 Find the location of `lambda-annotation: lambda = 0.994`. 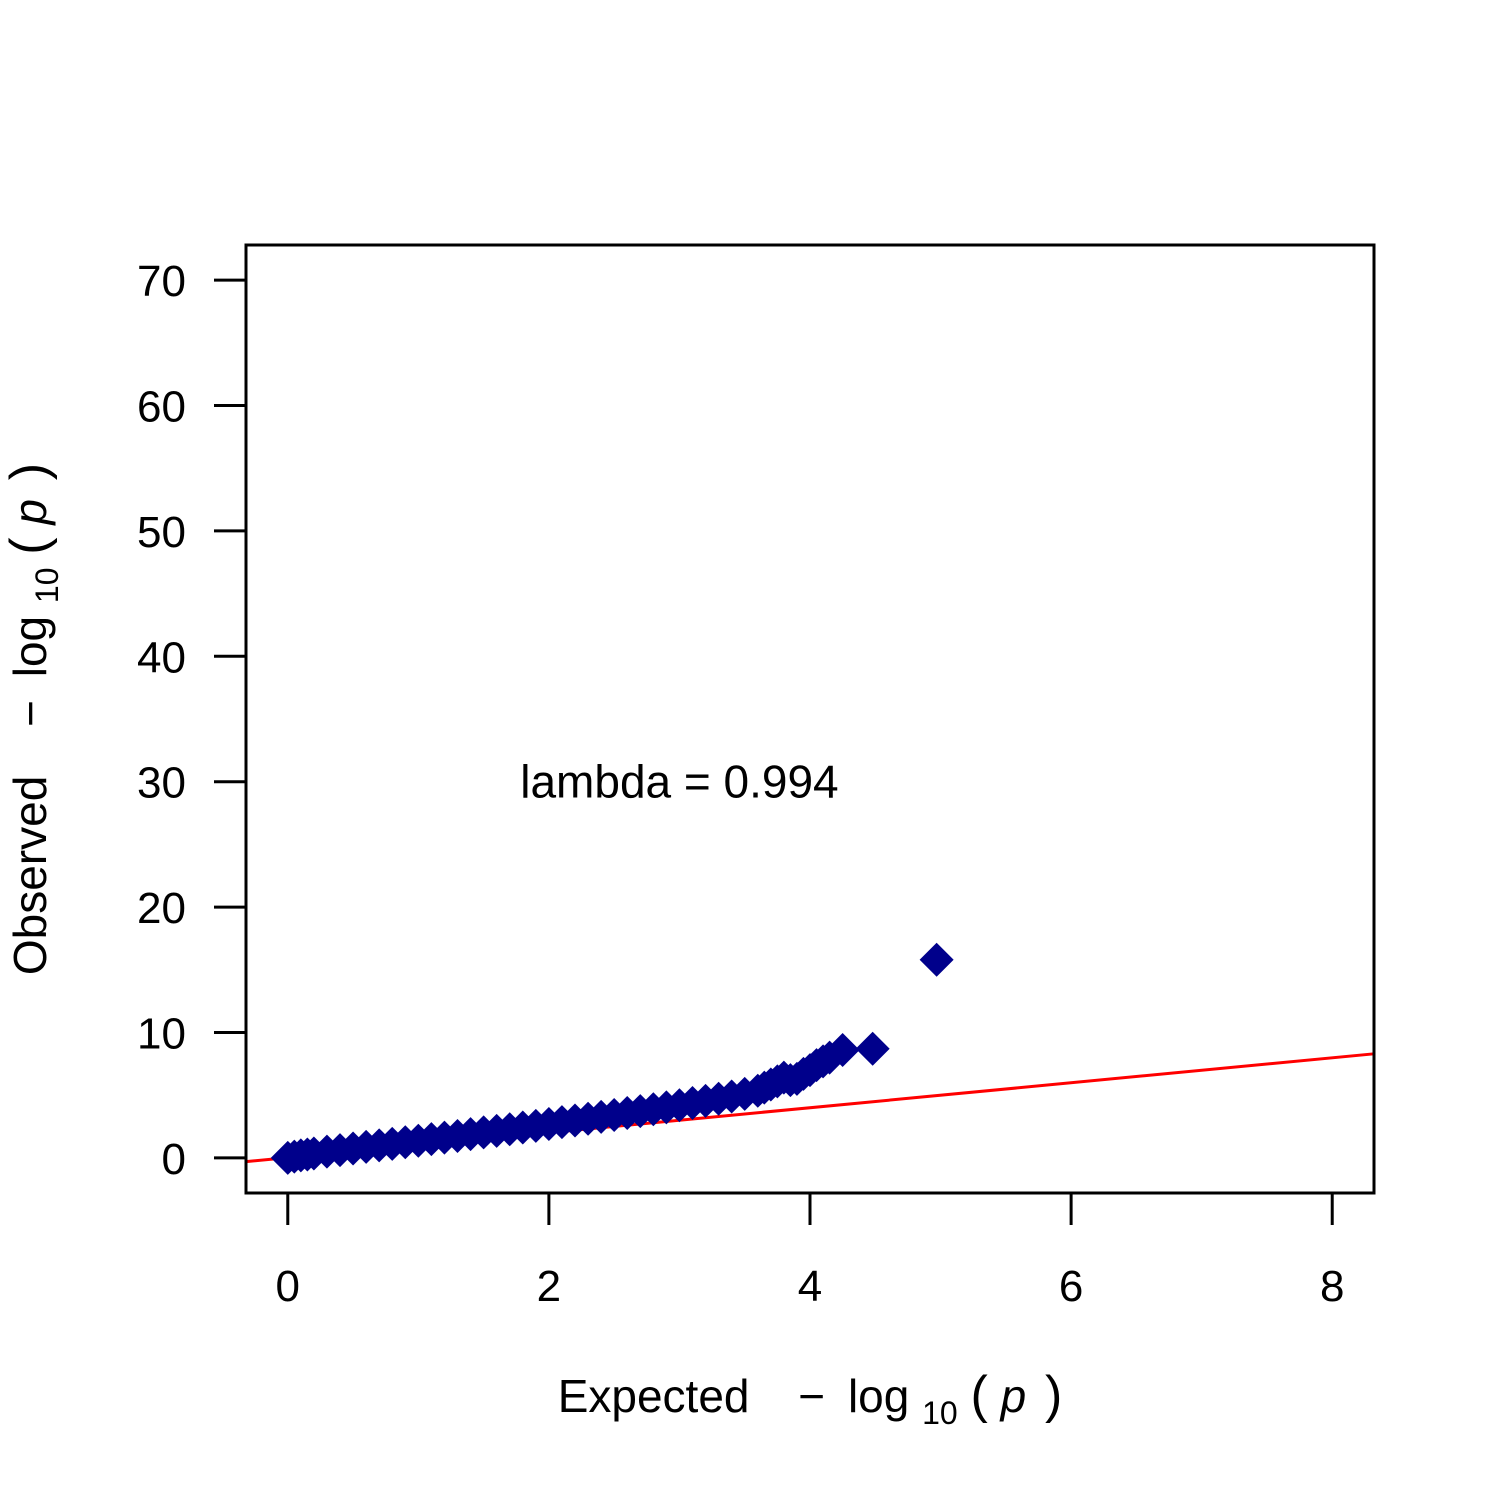

lambda-annotation: lambda = 0.994 is located at coordinates (679, 782).